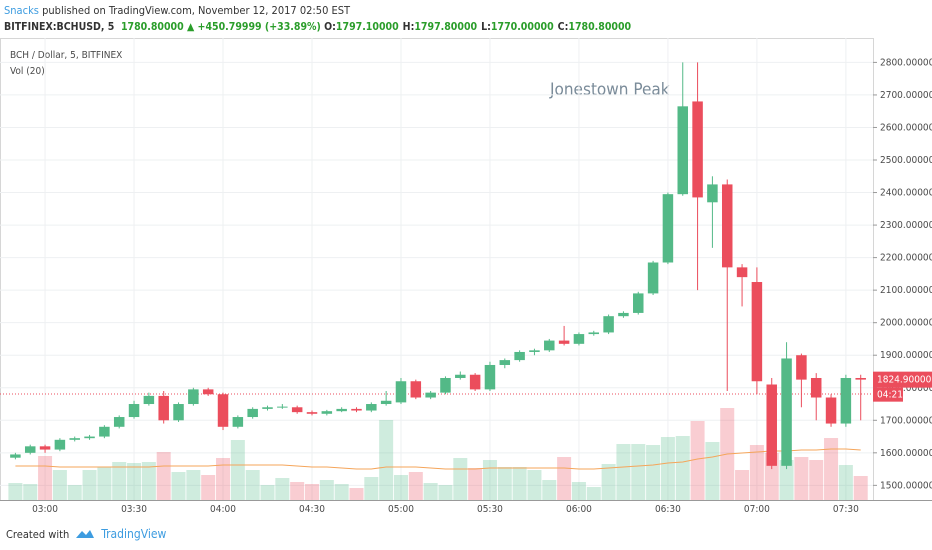  What do you see at coordinates (86, 534) in the screenshot?
I see `footer: Created with TradingView` at bounding box center [86, 534].